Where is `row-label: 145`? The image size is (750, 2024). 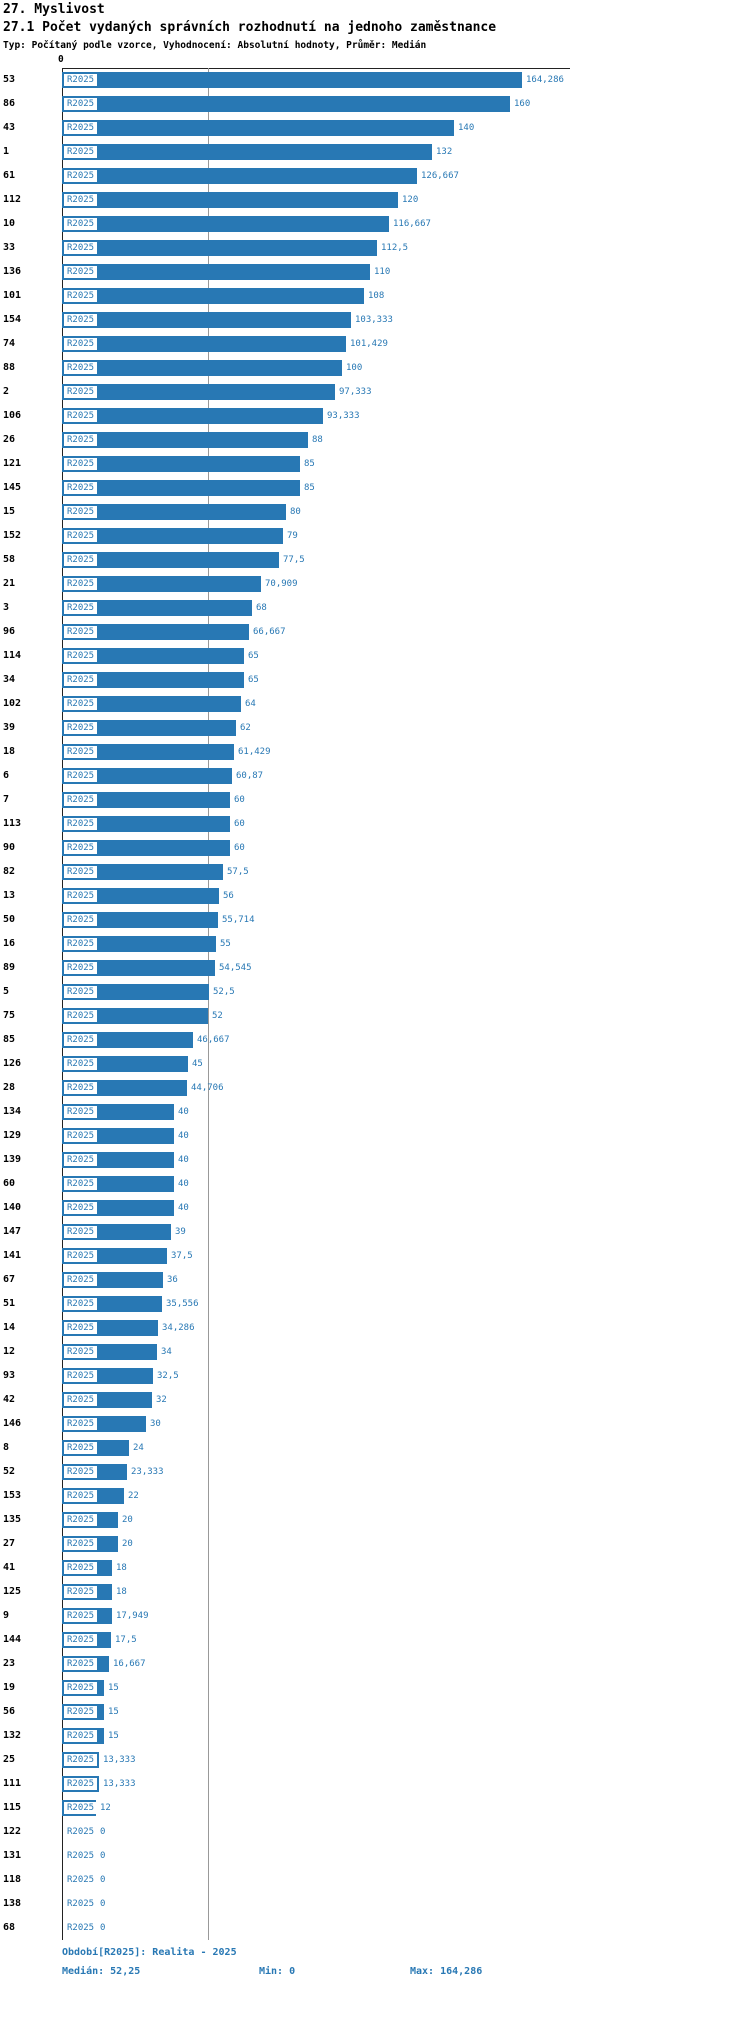
row-label: 145 is located at coordinates (12, 487).